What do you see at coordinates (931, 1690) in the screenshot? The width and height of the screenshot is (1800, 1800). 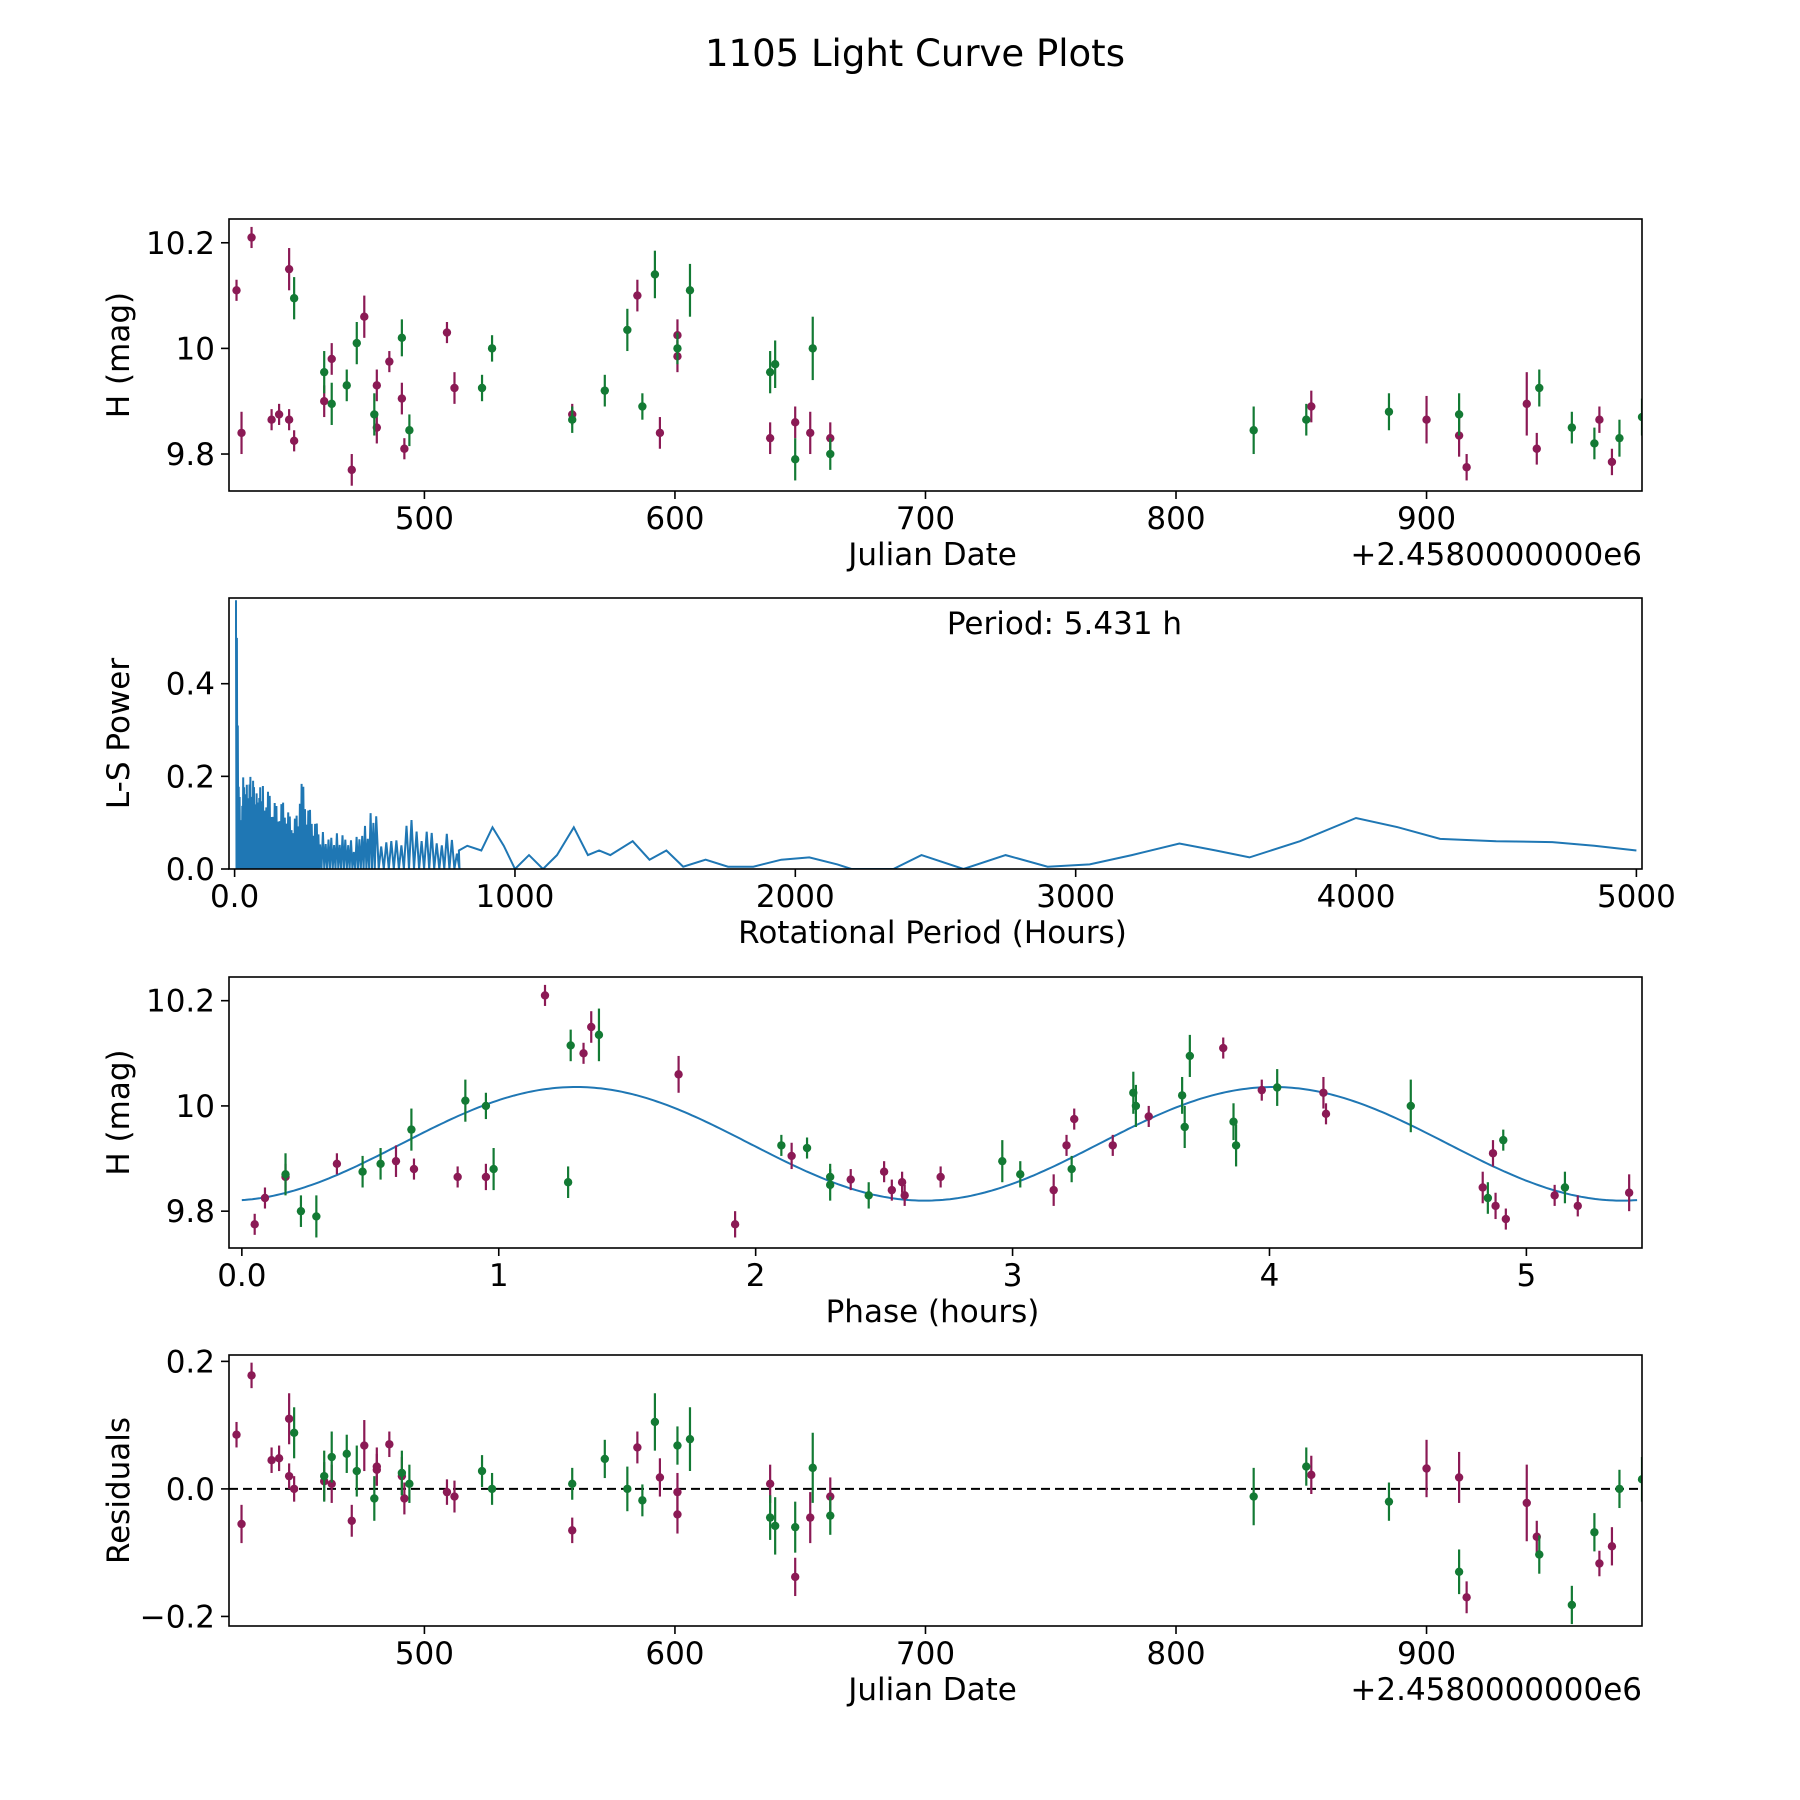 I see `residuals-x-axis-label: Julian Date` at bounding box center [931, 1690].